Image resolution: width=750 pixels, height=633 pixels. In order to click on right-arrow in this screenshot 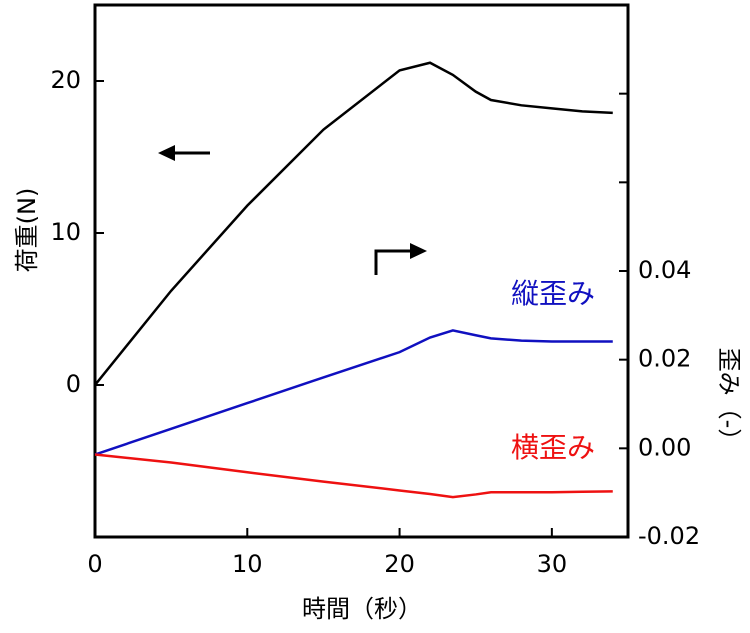, I will do `click(400, 259)`.